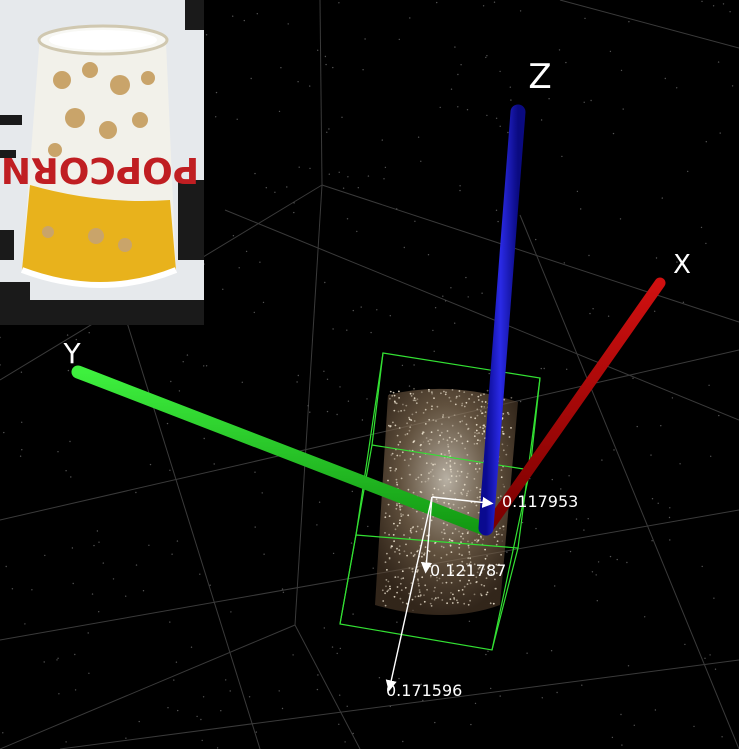 The width and height of the screenshot is (739, 749). I want to click on depth-arrow, so click(426, 535).